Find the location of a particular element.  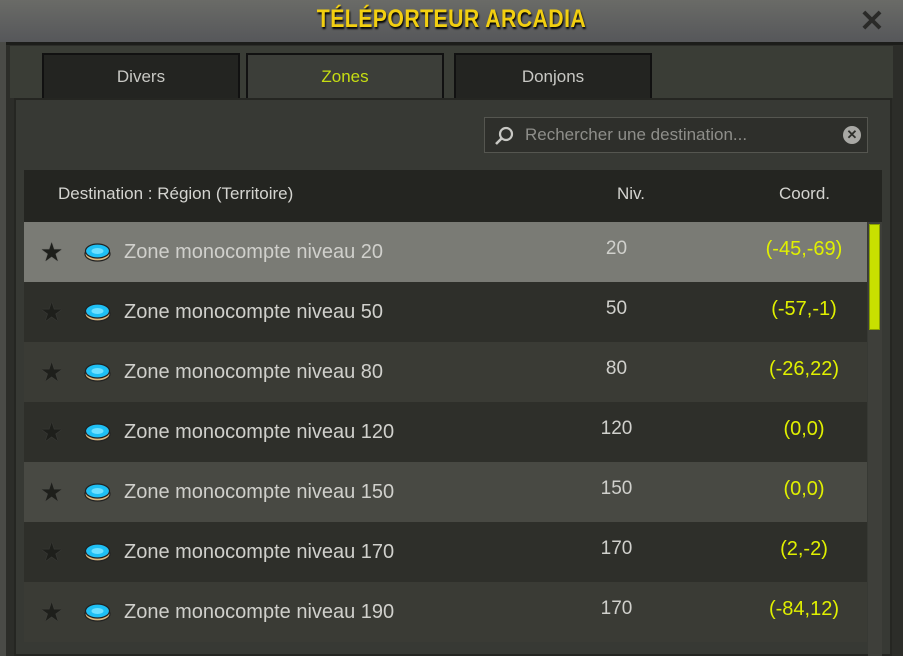

header-destination: Destination : Région (Territoire) is located at coordinates (176, 193).